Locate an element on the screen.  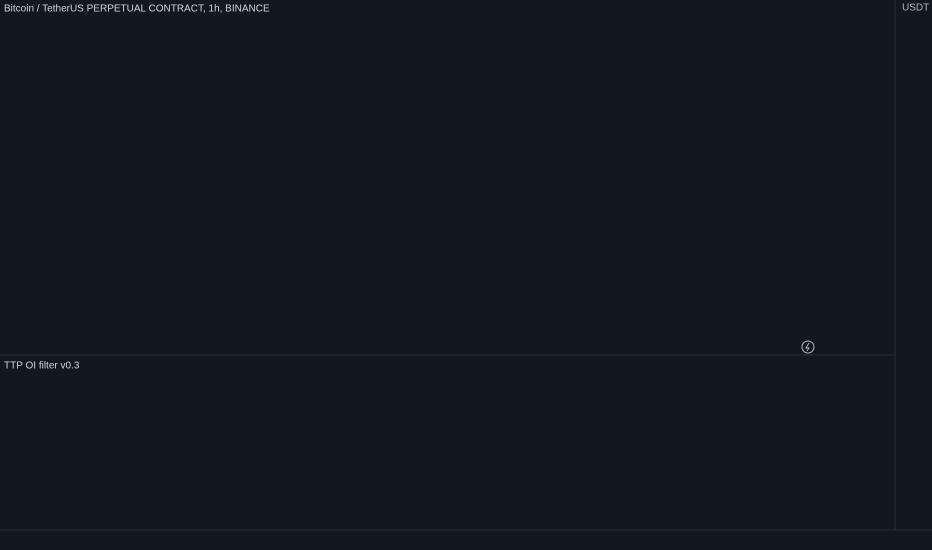
icon-ring is located at coordinates (808, 347).